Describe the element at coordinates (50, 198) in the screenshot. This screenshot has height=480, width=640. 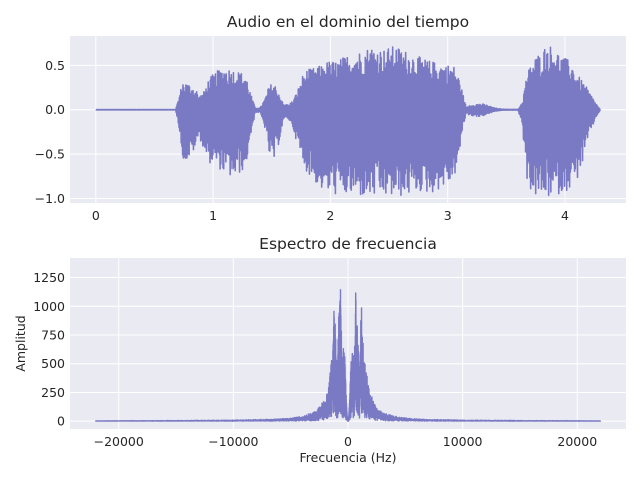
I see `y-tick-label: −1.0` at that location.